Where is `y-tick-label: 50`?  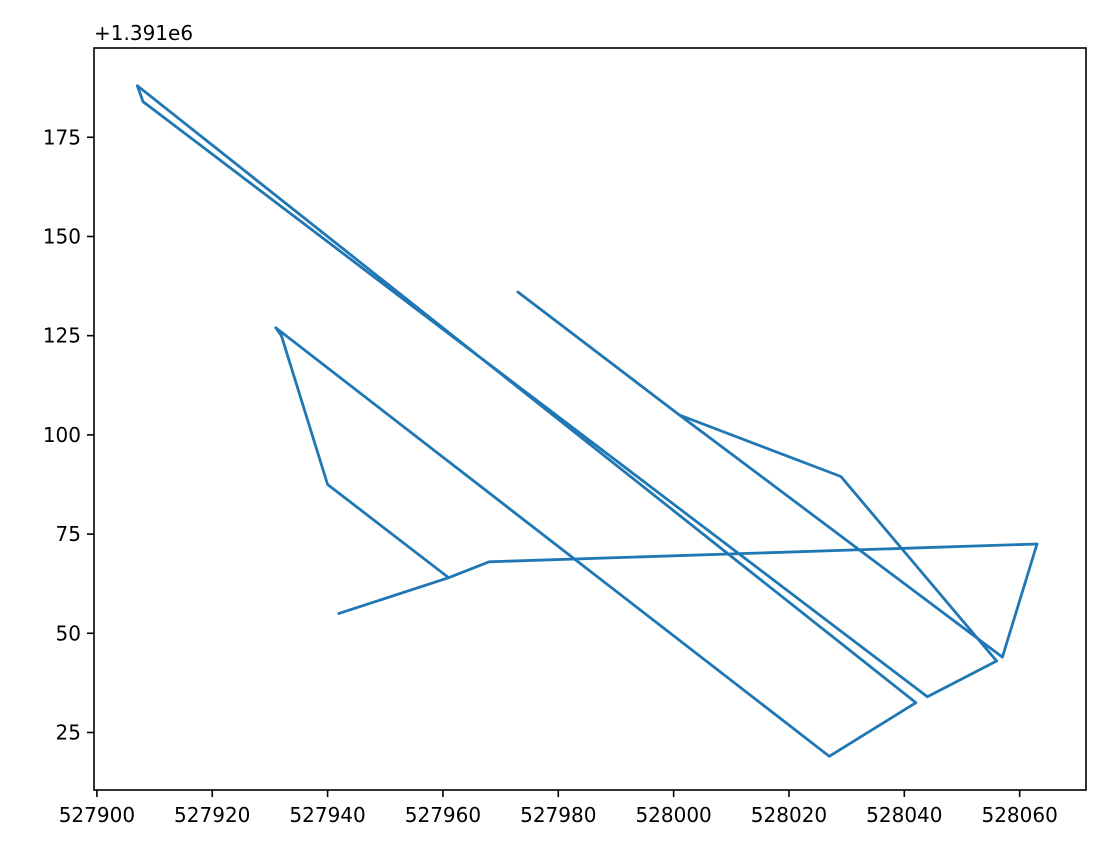 y-tick-label: 50 is located at coordinates (68, 633).